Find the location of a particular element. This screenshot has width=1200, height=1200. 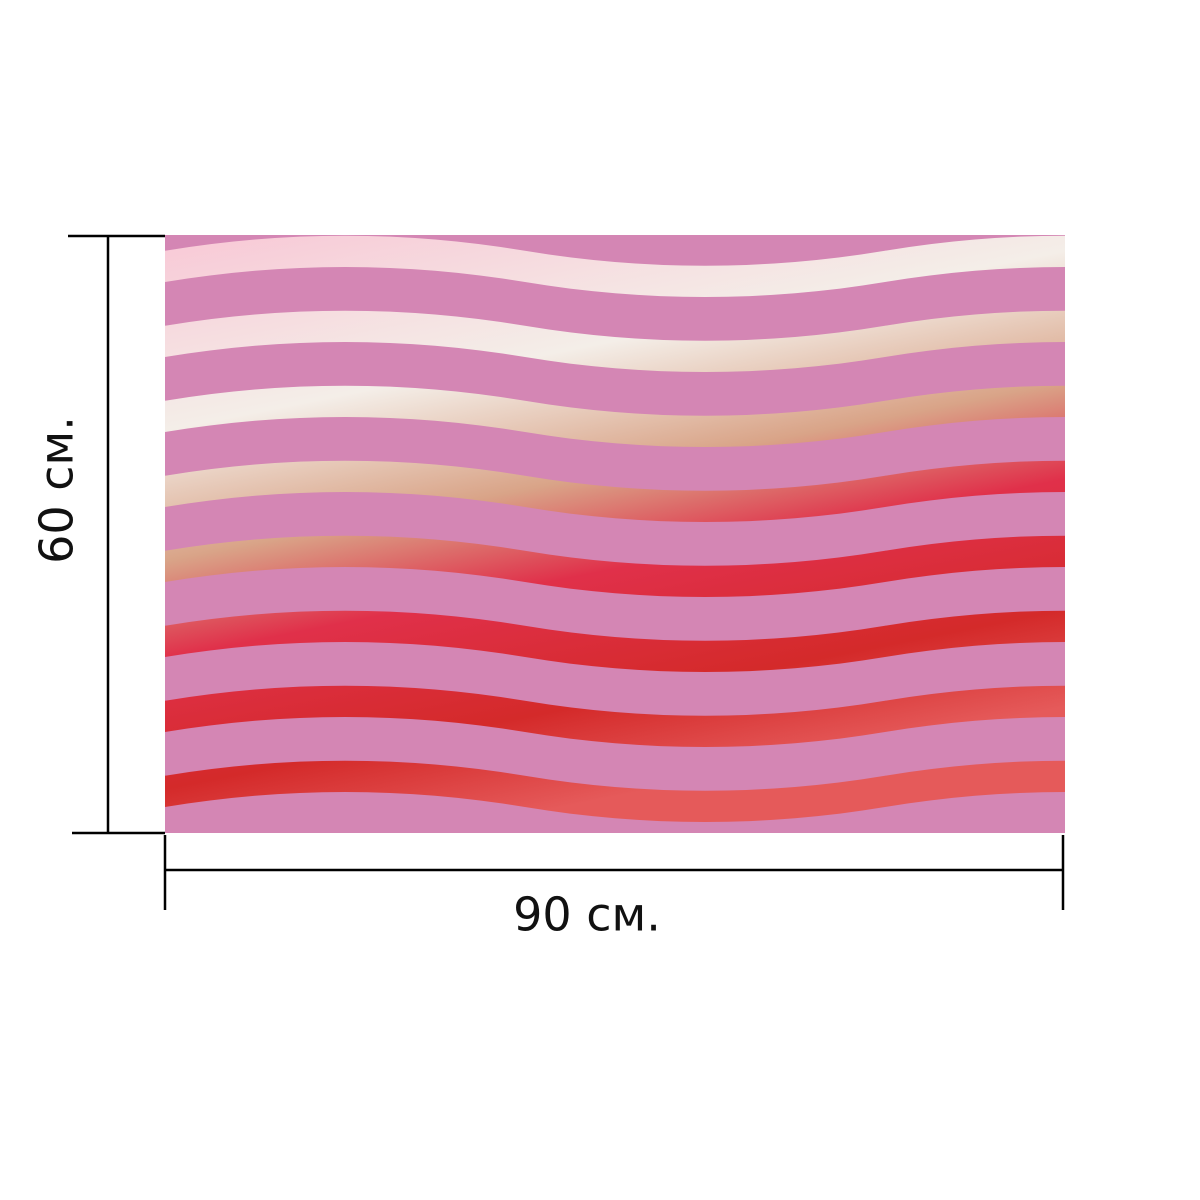

width-label: 90 см. is located at coordinates (587, 915).